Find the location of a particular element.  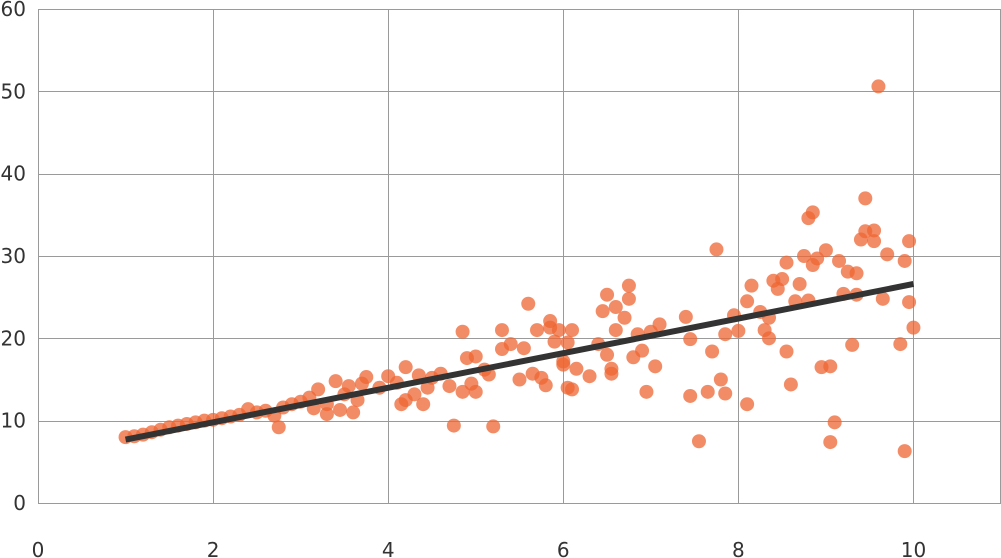

x-tick-label: 10 is located at coordinates (913, 548).